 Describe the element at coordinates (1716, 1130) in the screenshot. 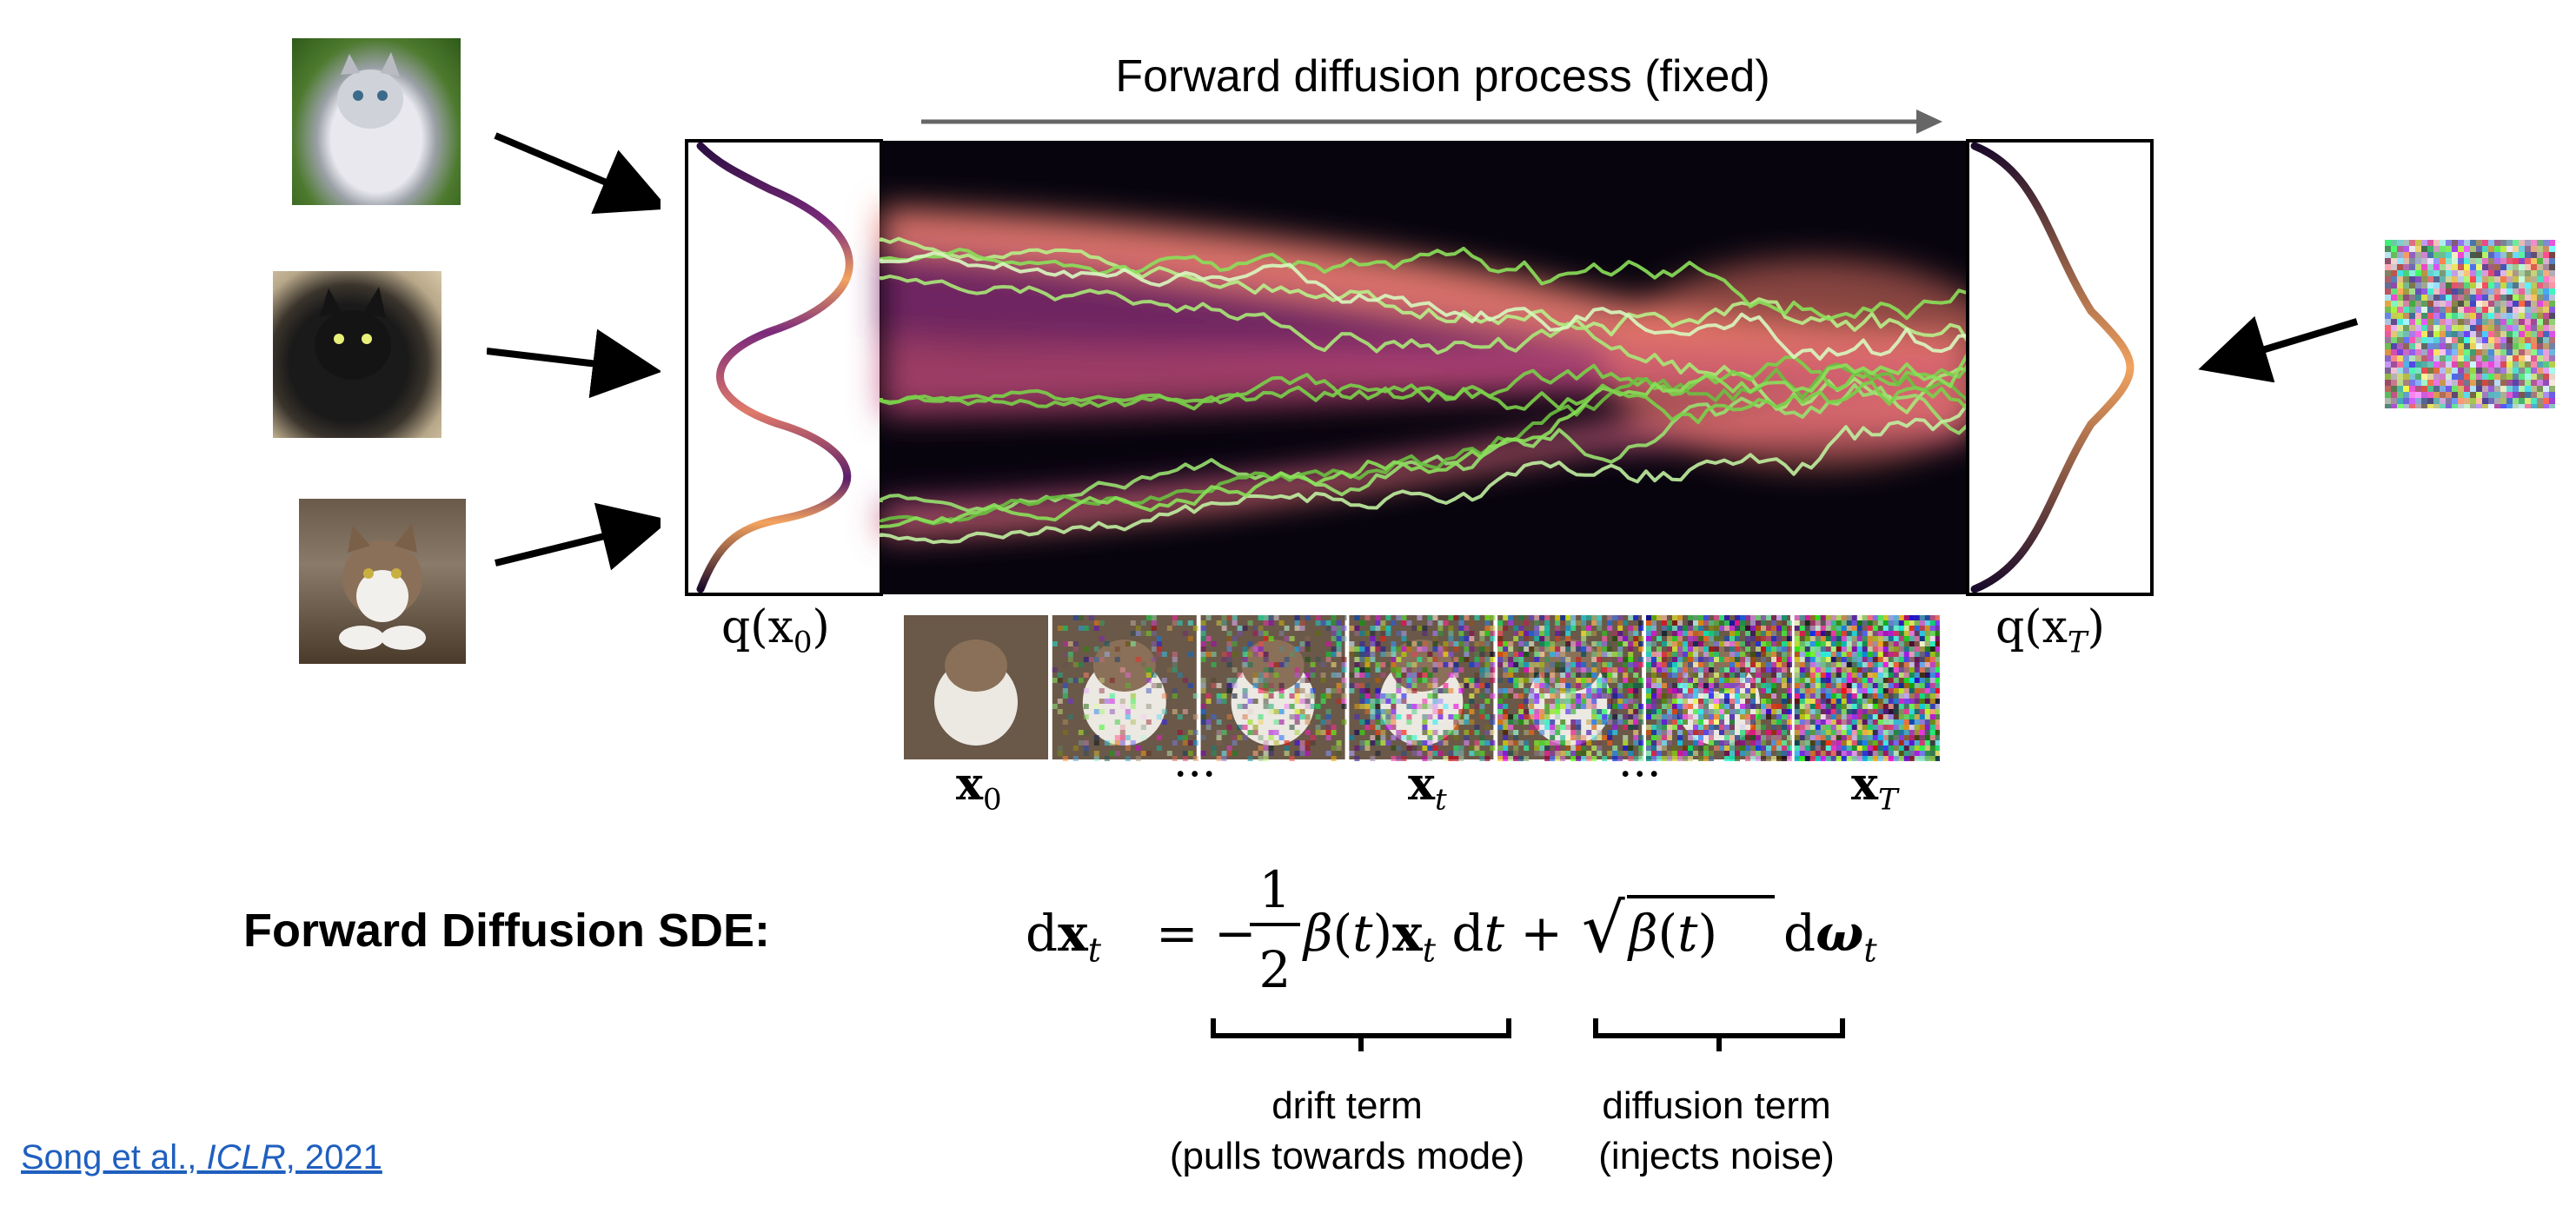

I see `diffusion-term-label: diffusion term (injects noise)` at that location.